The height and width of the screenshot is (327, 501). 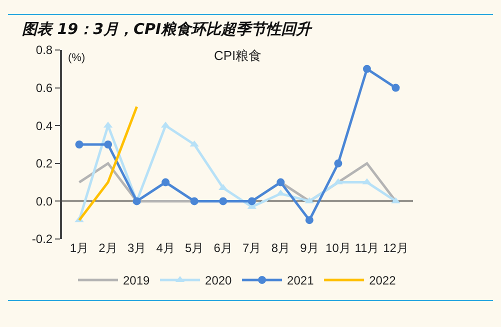 What do you see at coordinates (395, 248) in the screenshot?
I see `x-tick-label: 12月` at bounding box center [395, 248].